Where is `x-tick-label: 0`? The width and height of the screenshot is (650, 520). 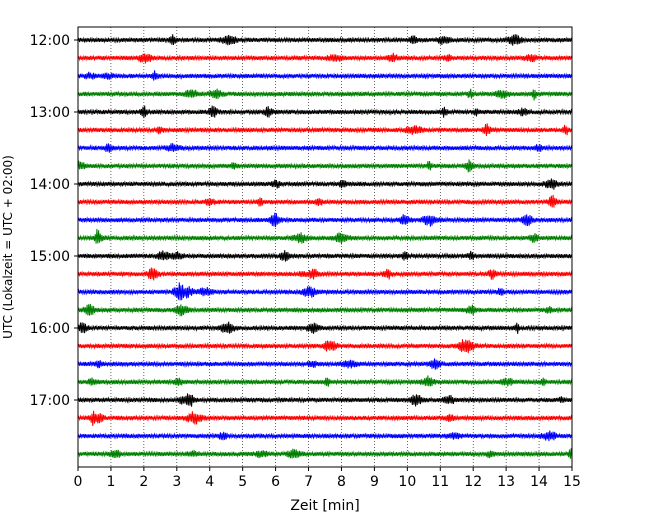 x-tick-label: 0 is located at coordinates (78, 482).